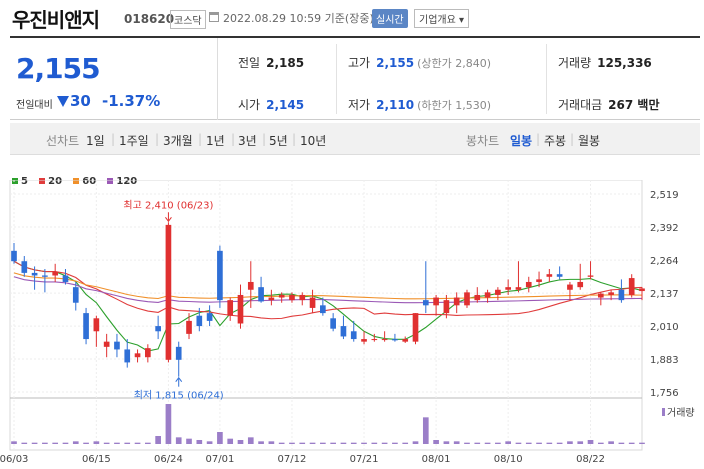 This screenshot has width=704, height=469. What do you see at coordinates (390, 18) in the screenshot?
I see `realtime-button: 실시간` at bounding box center [390, 18].